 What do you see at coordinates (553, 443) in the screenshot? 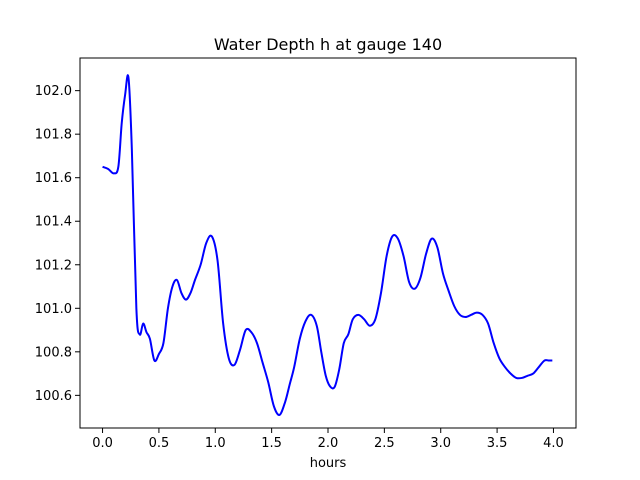
I see `x-tick-label: 4.0` at bounding box center [553, 443].